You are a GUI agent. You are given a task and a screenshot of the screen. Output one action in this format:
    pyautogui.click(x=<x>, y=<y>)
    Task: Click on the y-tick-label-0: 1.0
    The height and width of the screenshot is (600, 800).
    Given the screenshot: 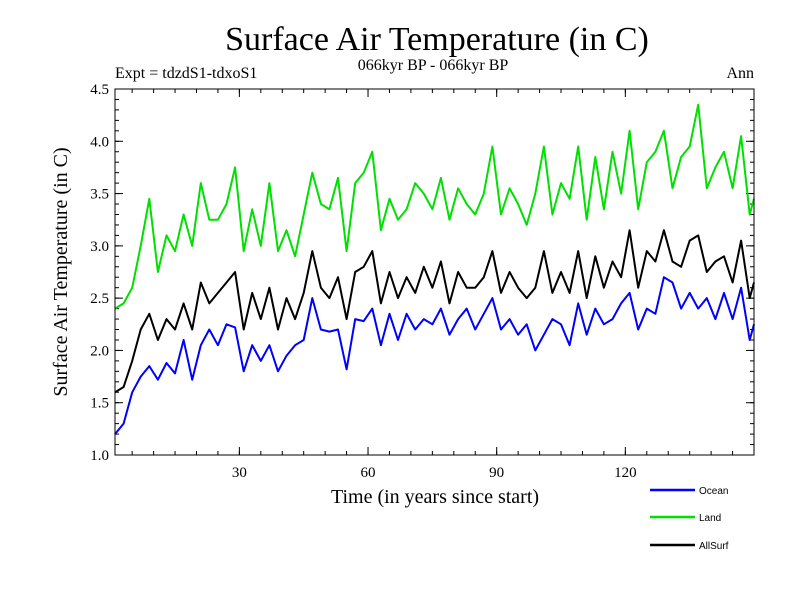 What is the action you would take?
    pyautogui.click(x=99, y=456)
    